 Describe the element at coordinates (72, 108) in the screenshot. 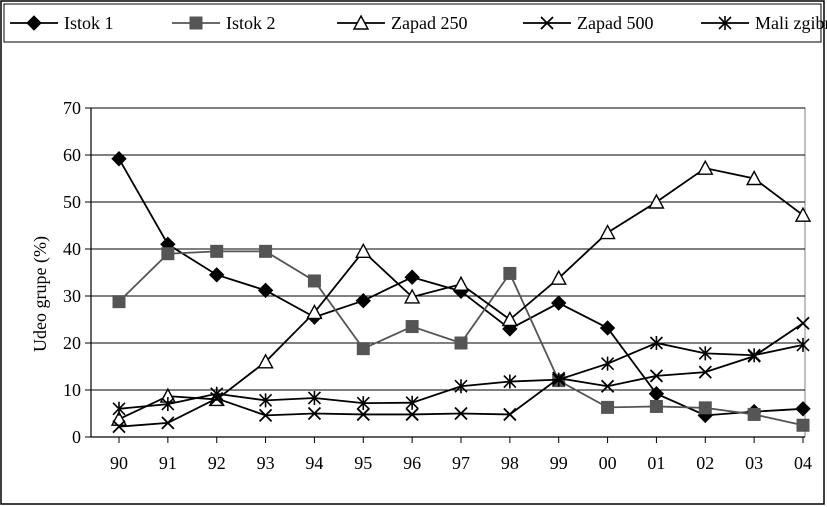

I see `y-tick-label: 70` at that location.